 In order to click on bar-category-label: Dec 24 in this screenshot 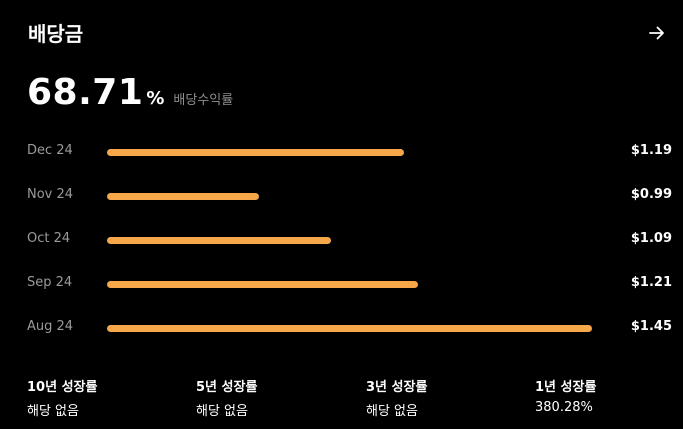, I will do `click(50, 150)`.